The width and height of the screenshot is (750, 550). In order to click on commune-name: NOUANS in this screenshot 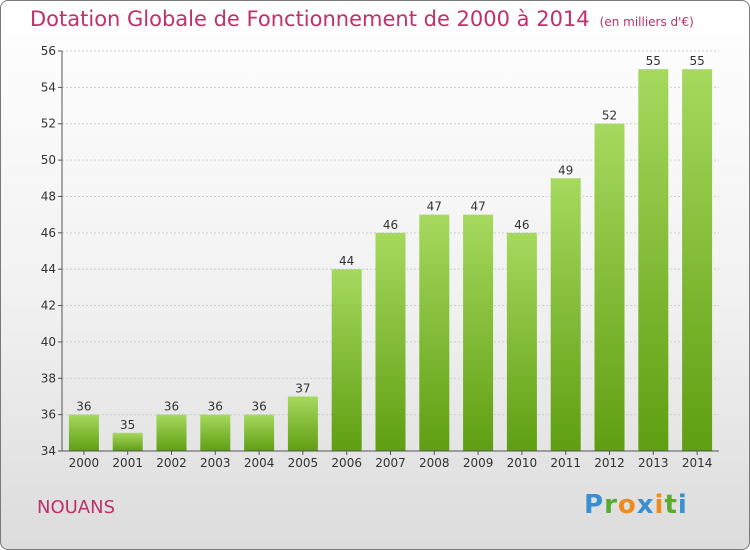, I will do `click(76, 507)`.